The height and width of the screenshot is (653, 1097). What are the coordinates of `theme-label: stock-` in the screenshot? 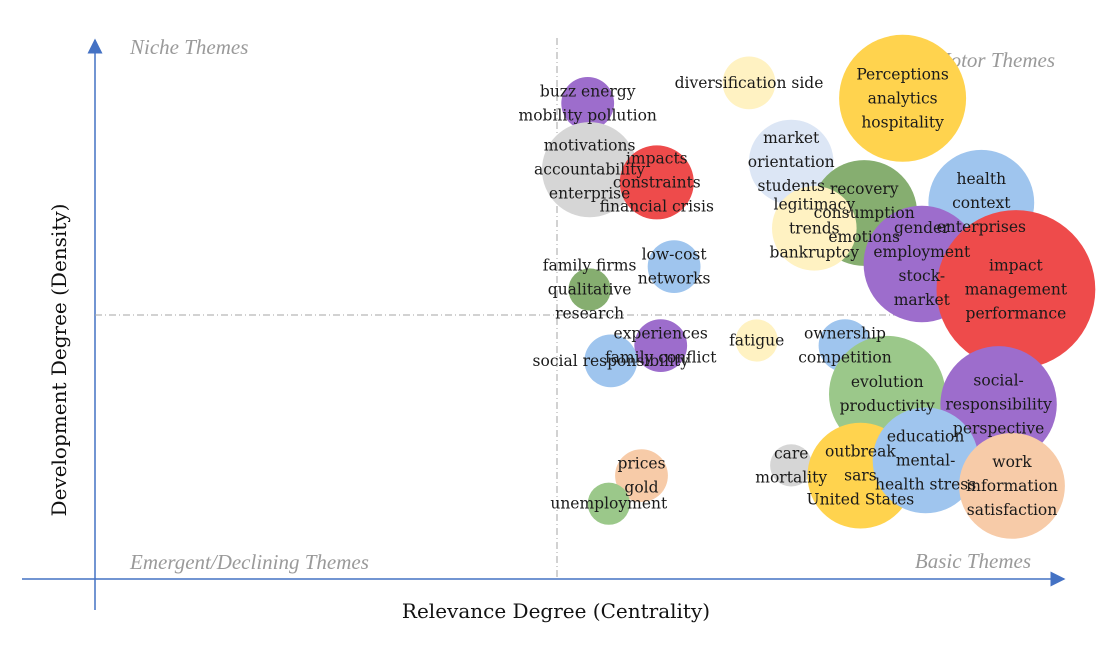 It's located at (922, 276).